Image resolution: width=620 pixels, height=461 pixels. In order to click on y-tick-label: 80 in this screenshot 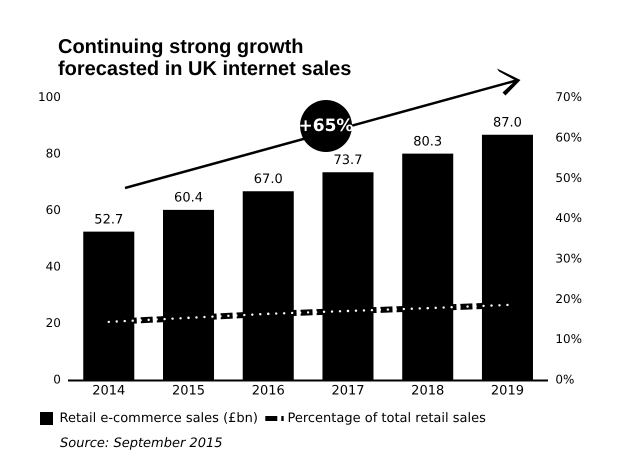, I will do `click(53, 153)`.